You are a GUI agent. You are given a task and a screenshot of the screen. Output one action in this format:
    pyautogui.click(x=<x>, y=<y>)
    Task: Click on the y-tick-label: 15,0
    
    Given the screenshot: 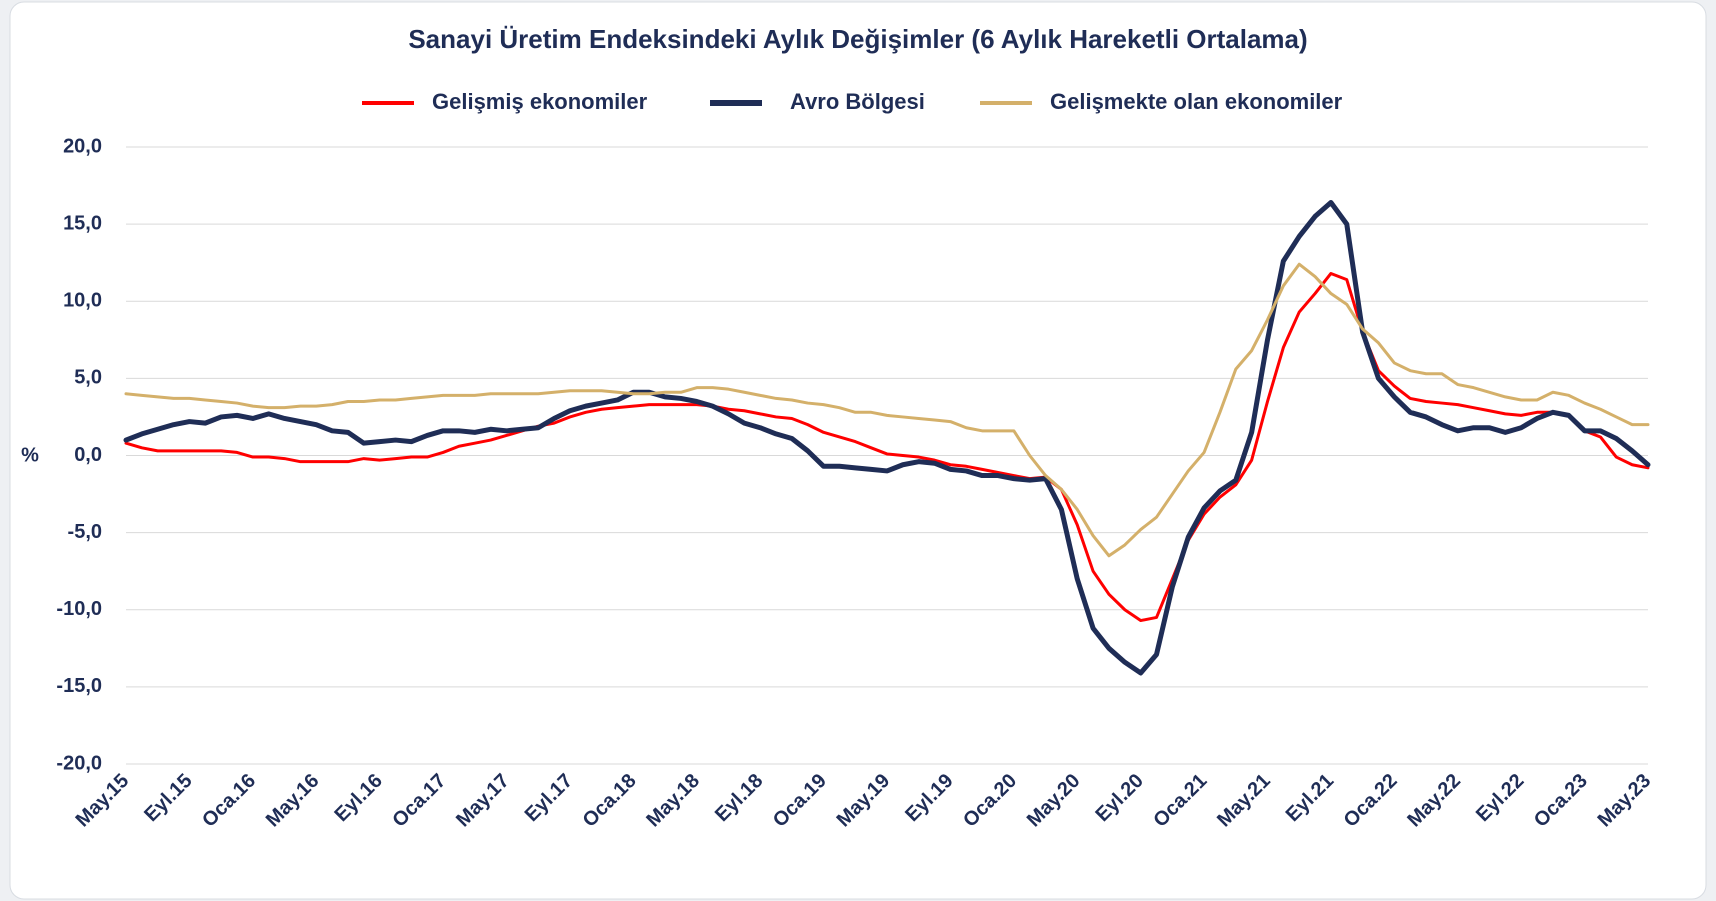 What is the action you would take?
    pyautogui.click(x=82, y=223)
    